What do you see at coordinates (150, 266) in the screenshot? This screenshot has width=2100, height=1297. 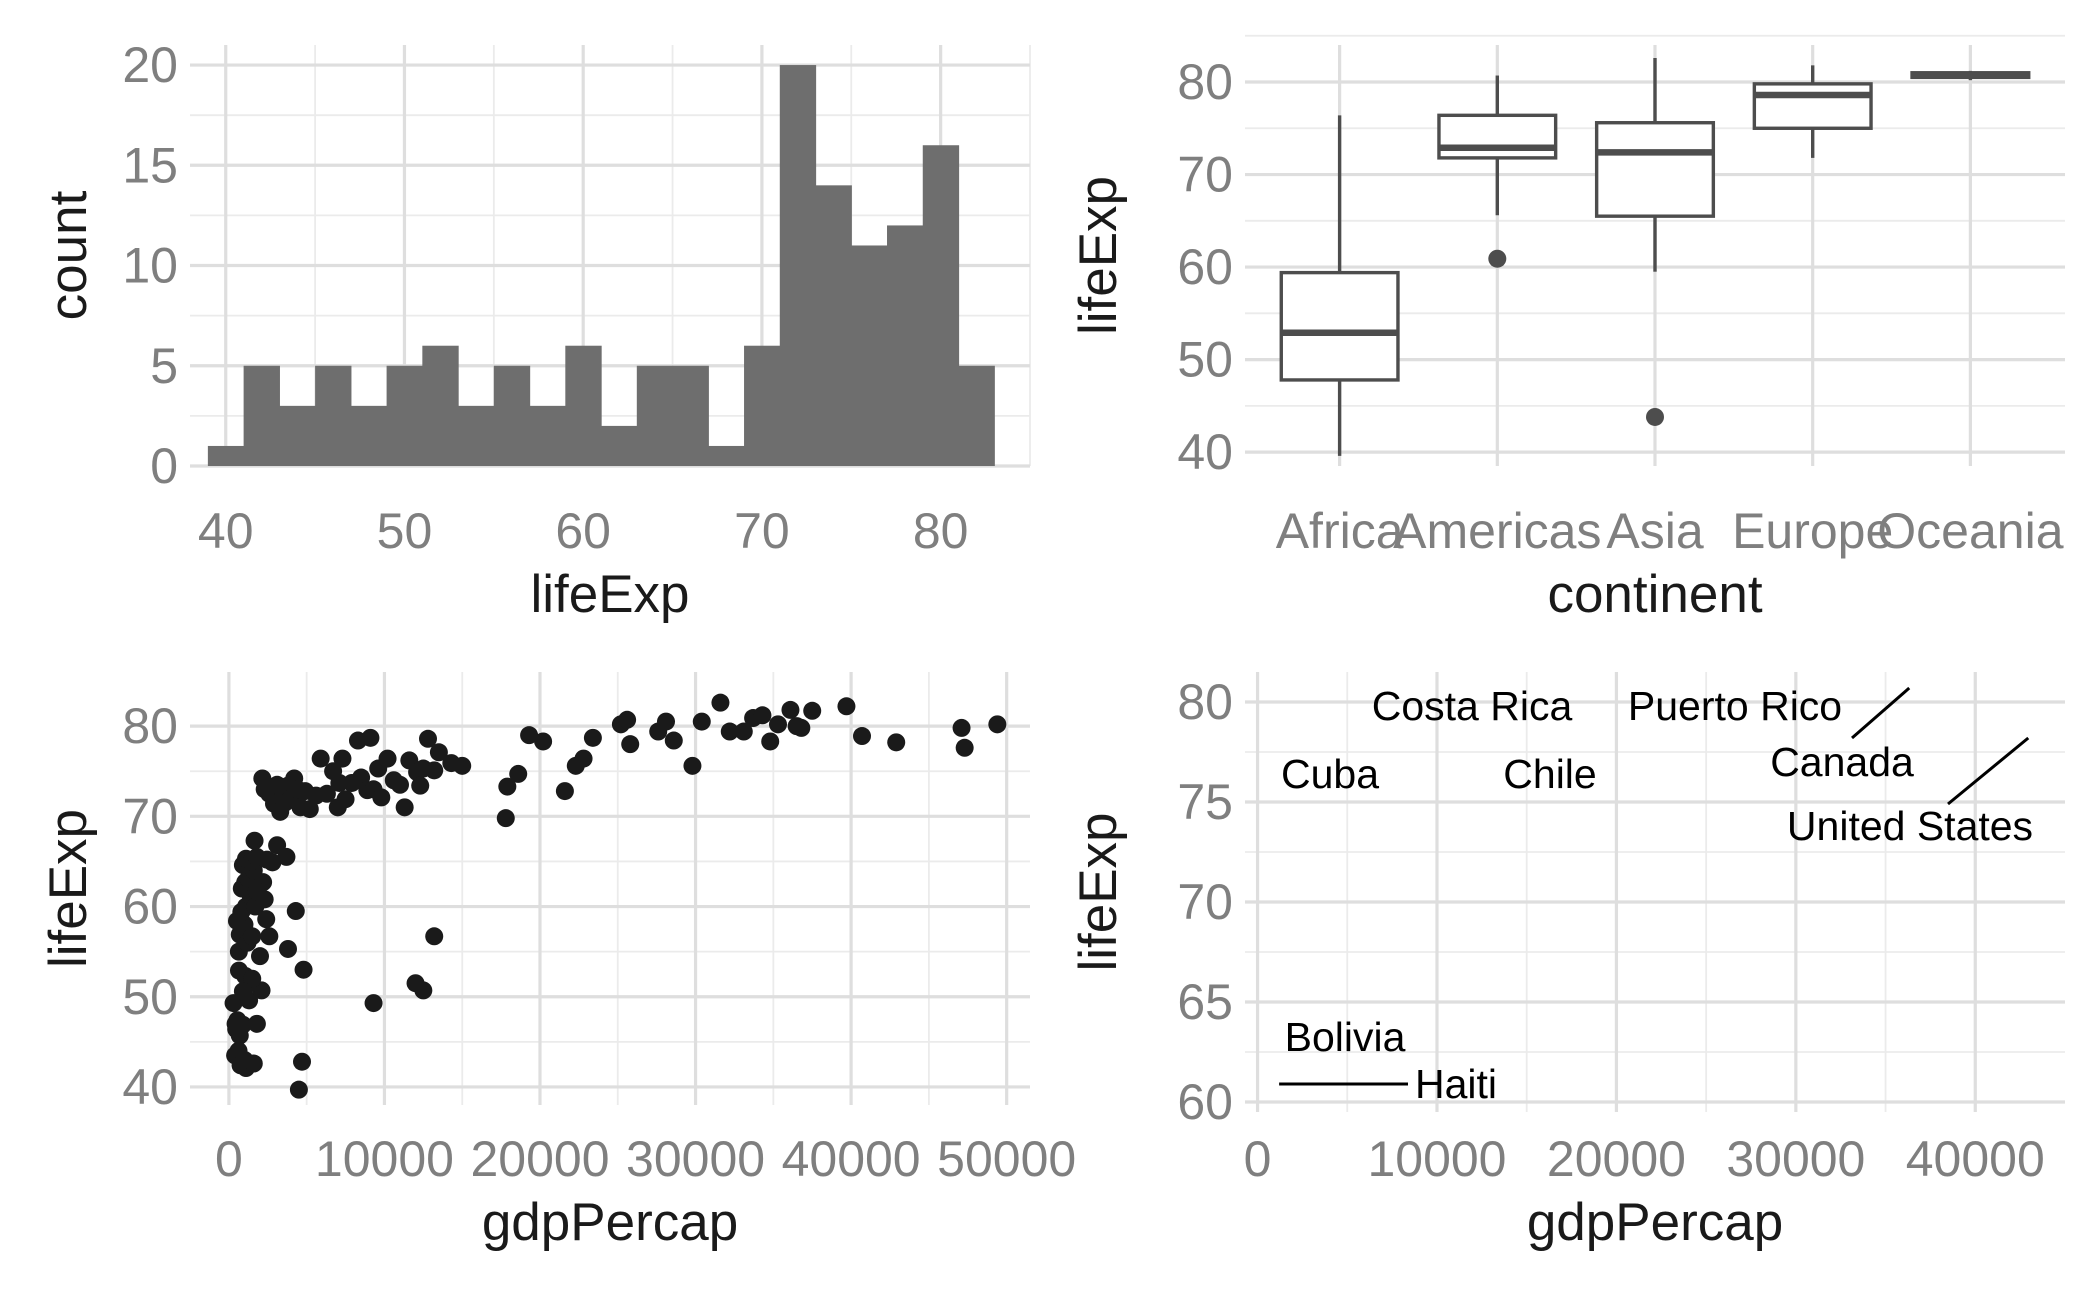 I see `y-tick-label: 10` at bounding box center [150, 266].